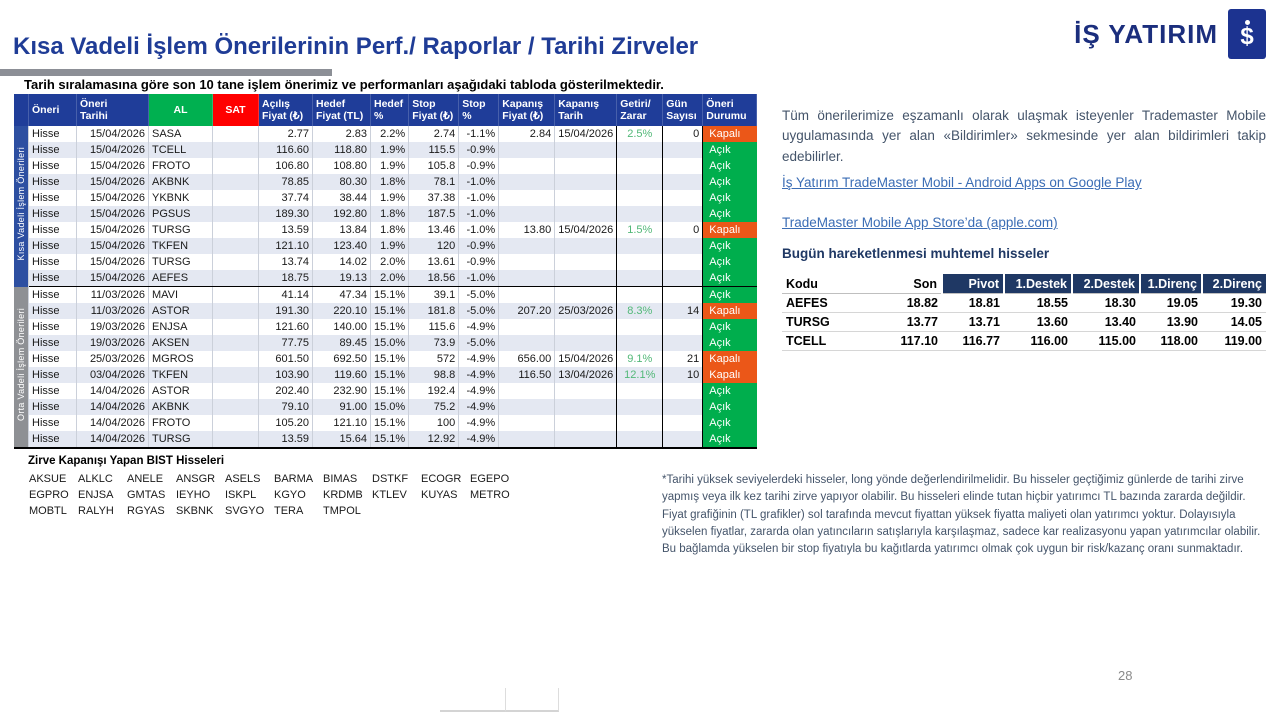 The height and width of the screenshot is (720, 1280). I want to click on col-header-acilis: Açılış Fiyat (₺), so click(285, 110).